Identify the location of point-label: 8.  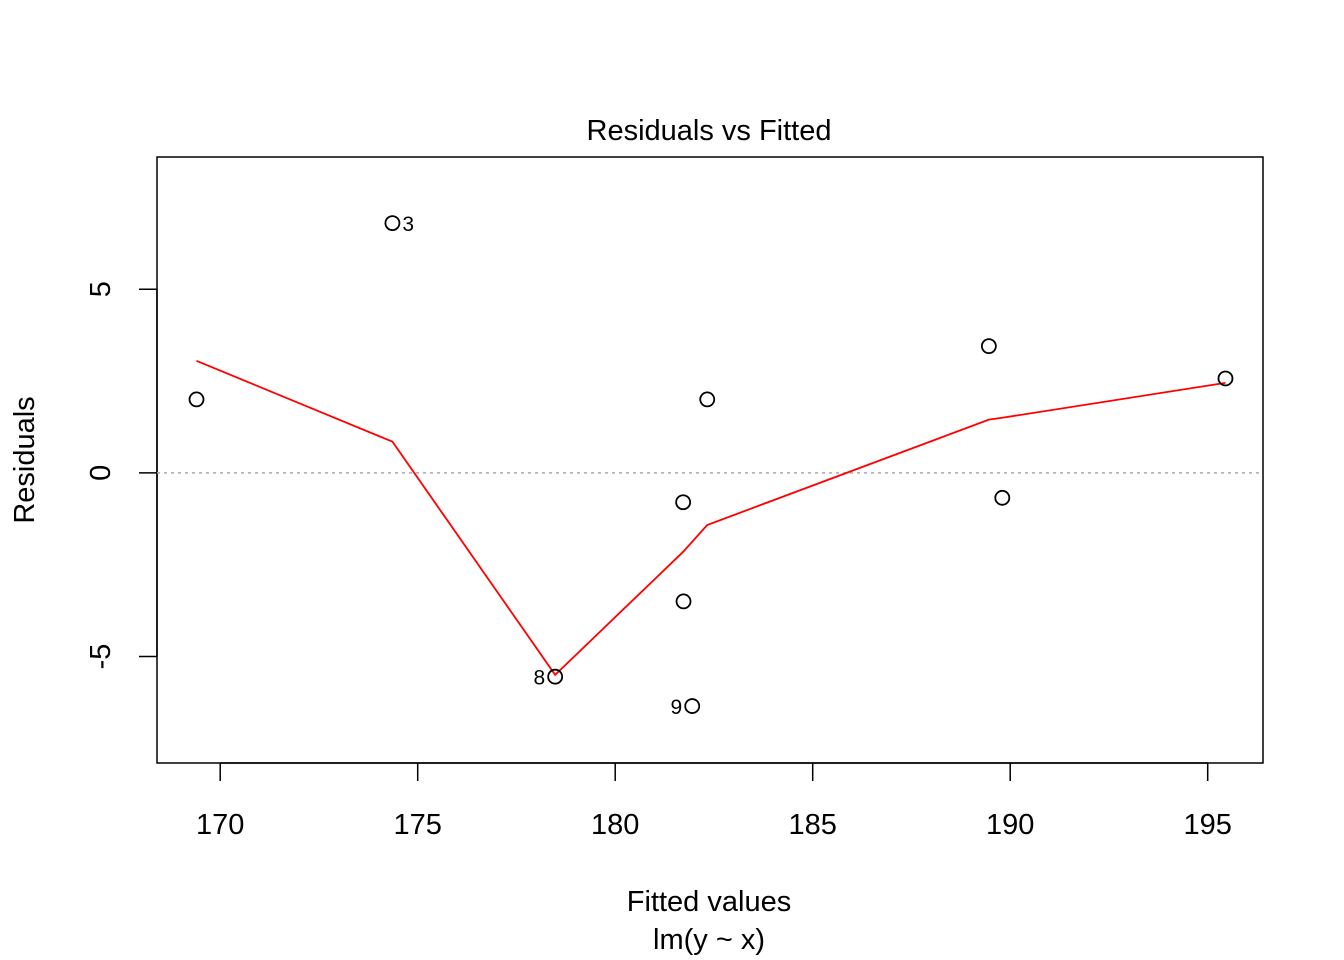
(539, 678).